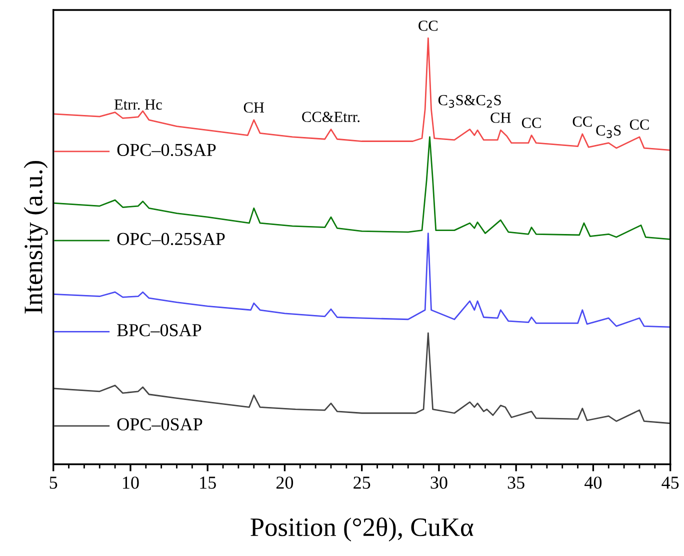 This screenshot has width=684, height=556. Describe the element at coordinates (439, 482) in the screenshot. I see `x-tick-label: 30` at that location.